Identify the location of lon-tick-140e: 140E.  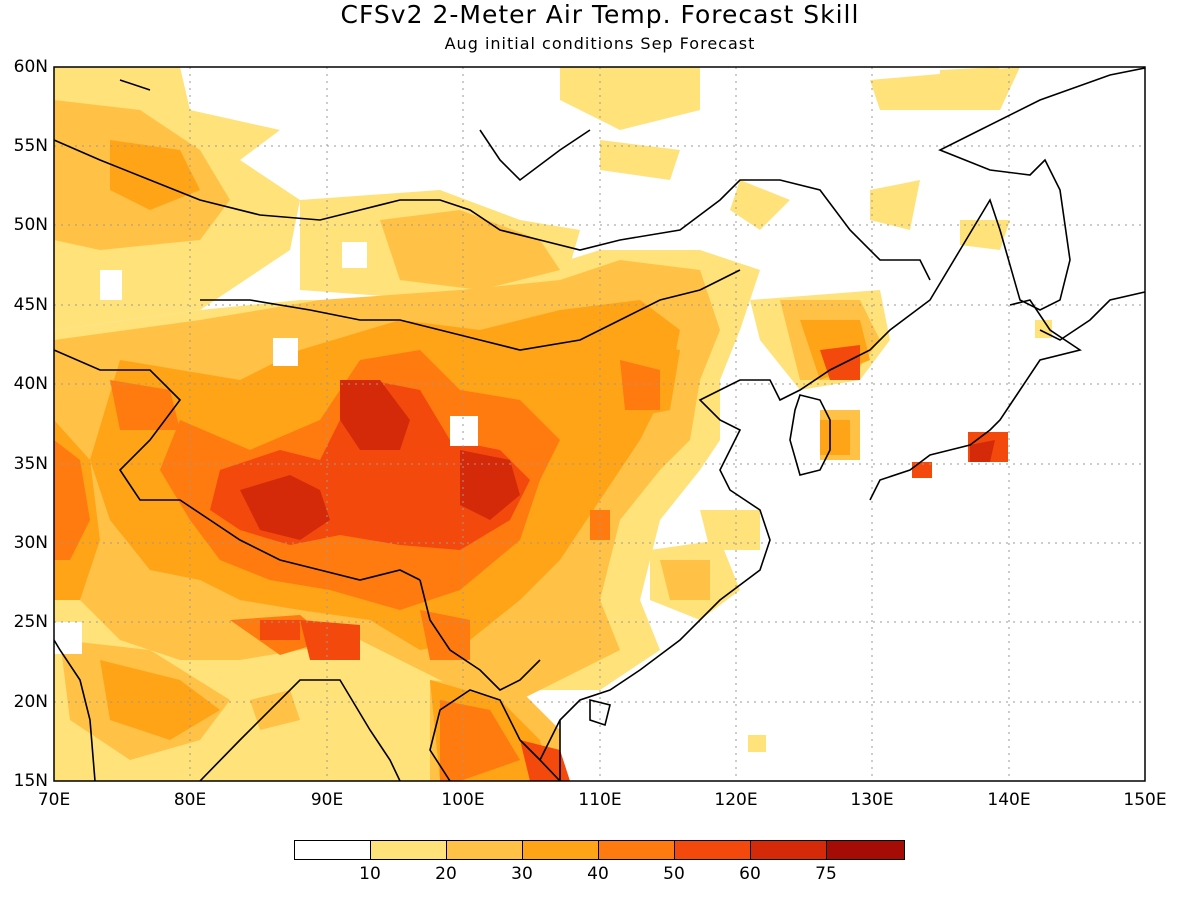
(1009, 800).